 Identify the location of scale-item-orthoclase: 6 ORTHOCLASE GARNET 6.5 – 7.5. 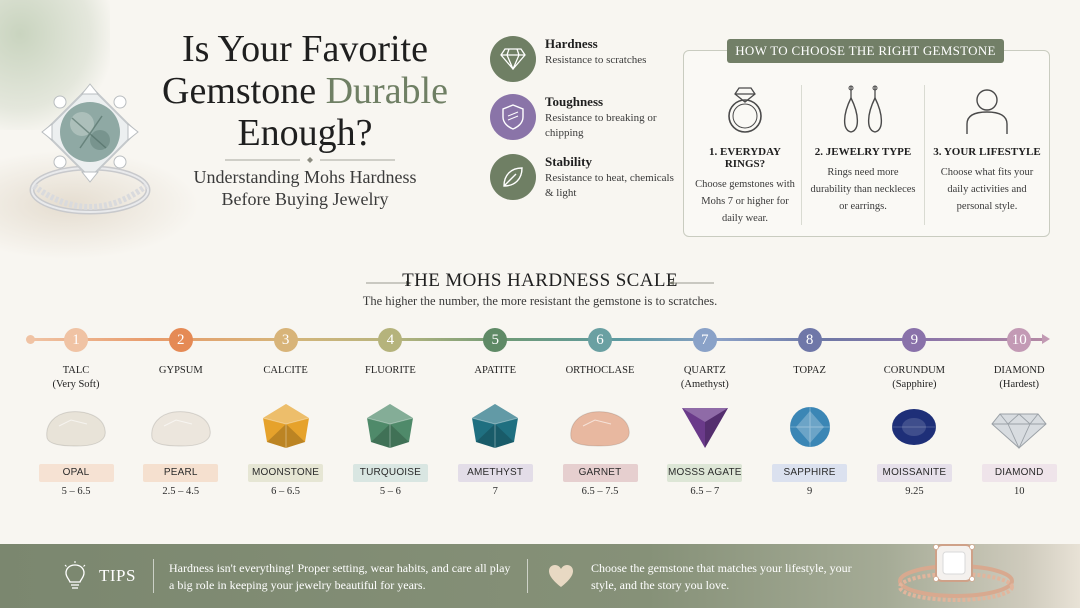
(600, 412).